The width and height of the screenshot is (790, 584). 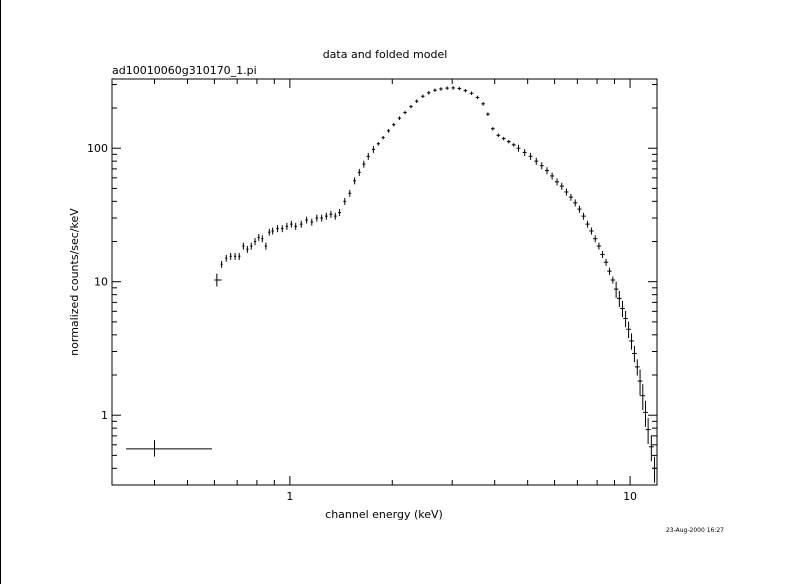 What do you see at coordinates (0, 292) in the screenshot?
I see `page-left-border` at bounding box center [0, 292].